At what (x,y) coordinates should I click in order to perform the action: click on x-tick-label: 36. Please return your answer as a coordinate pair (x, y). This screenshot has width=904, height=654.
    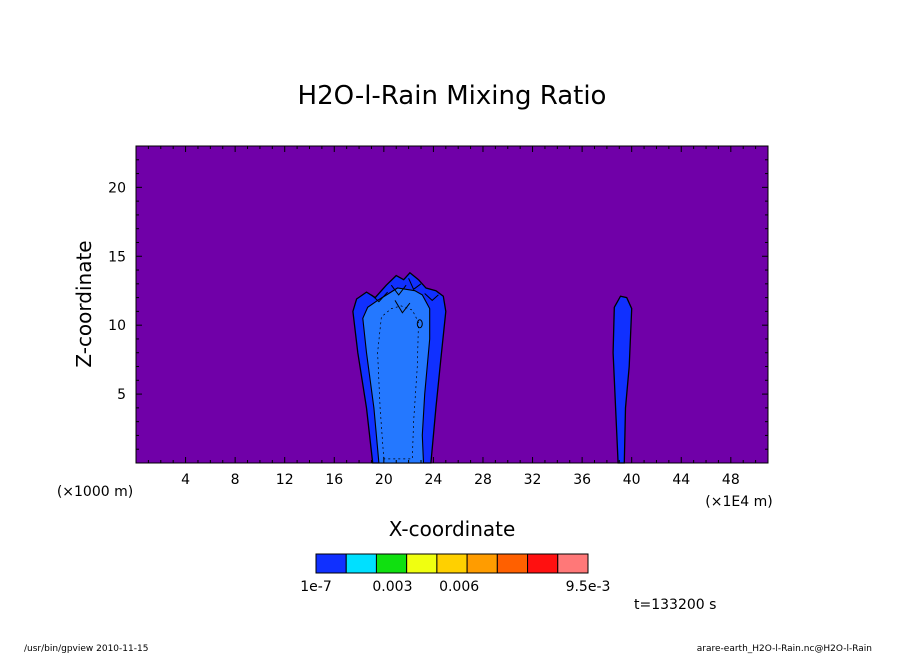
    Looking at the image, I should click on (582, 480).